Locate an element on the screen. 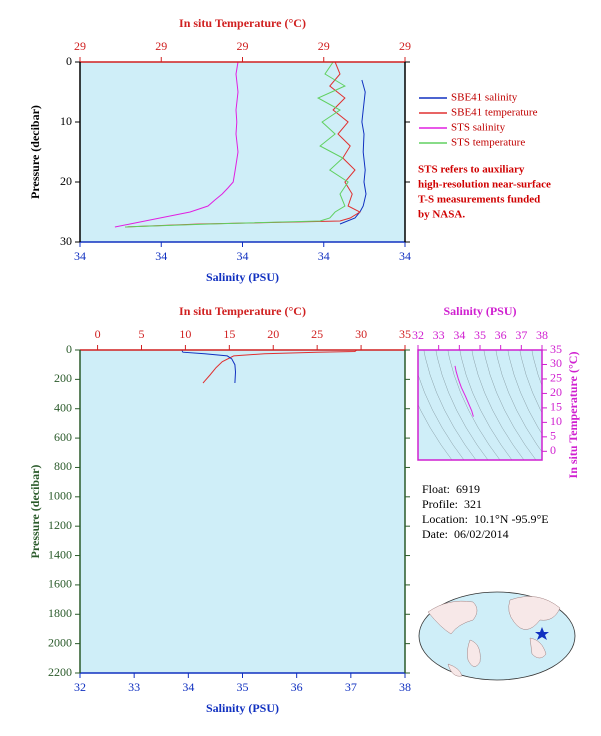 The image size is (601, 736). annotation: T-S measurements funded is located at coordinates (479, 200).